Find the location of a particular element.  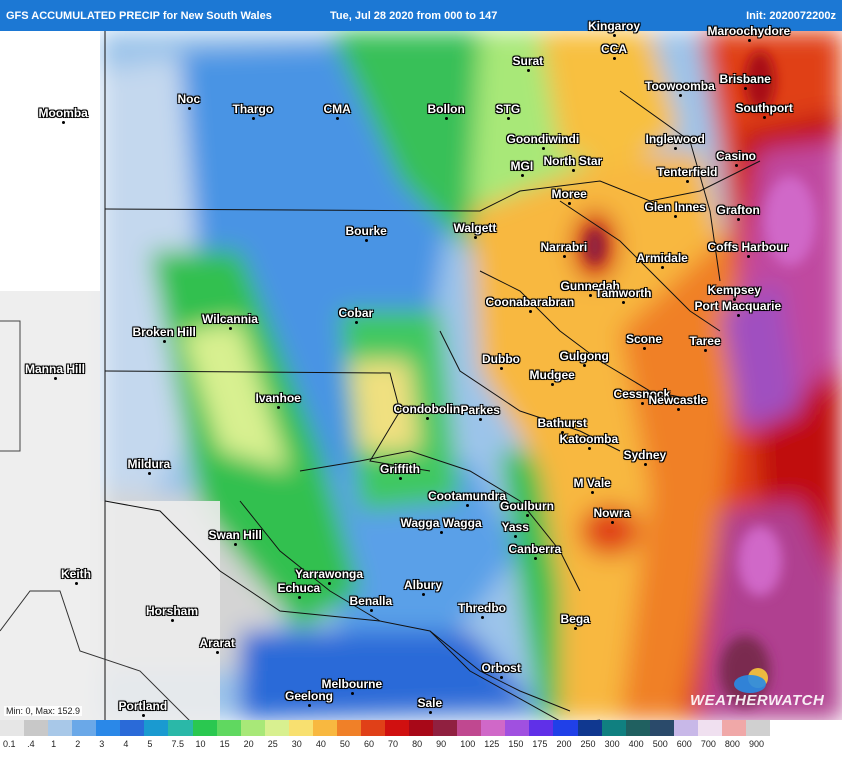

legend-label: .4 is located at coordinates (31, 744).